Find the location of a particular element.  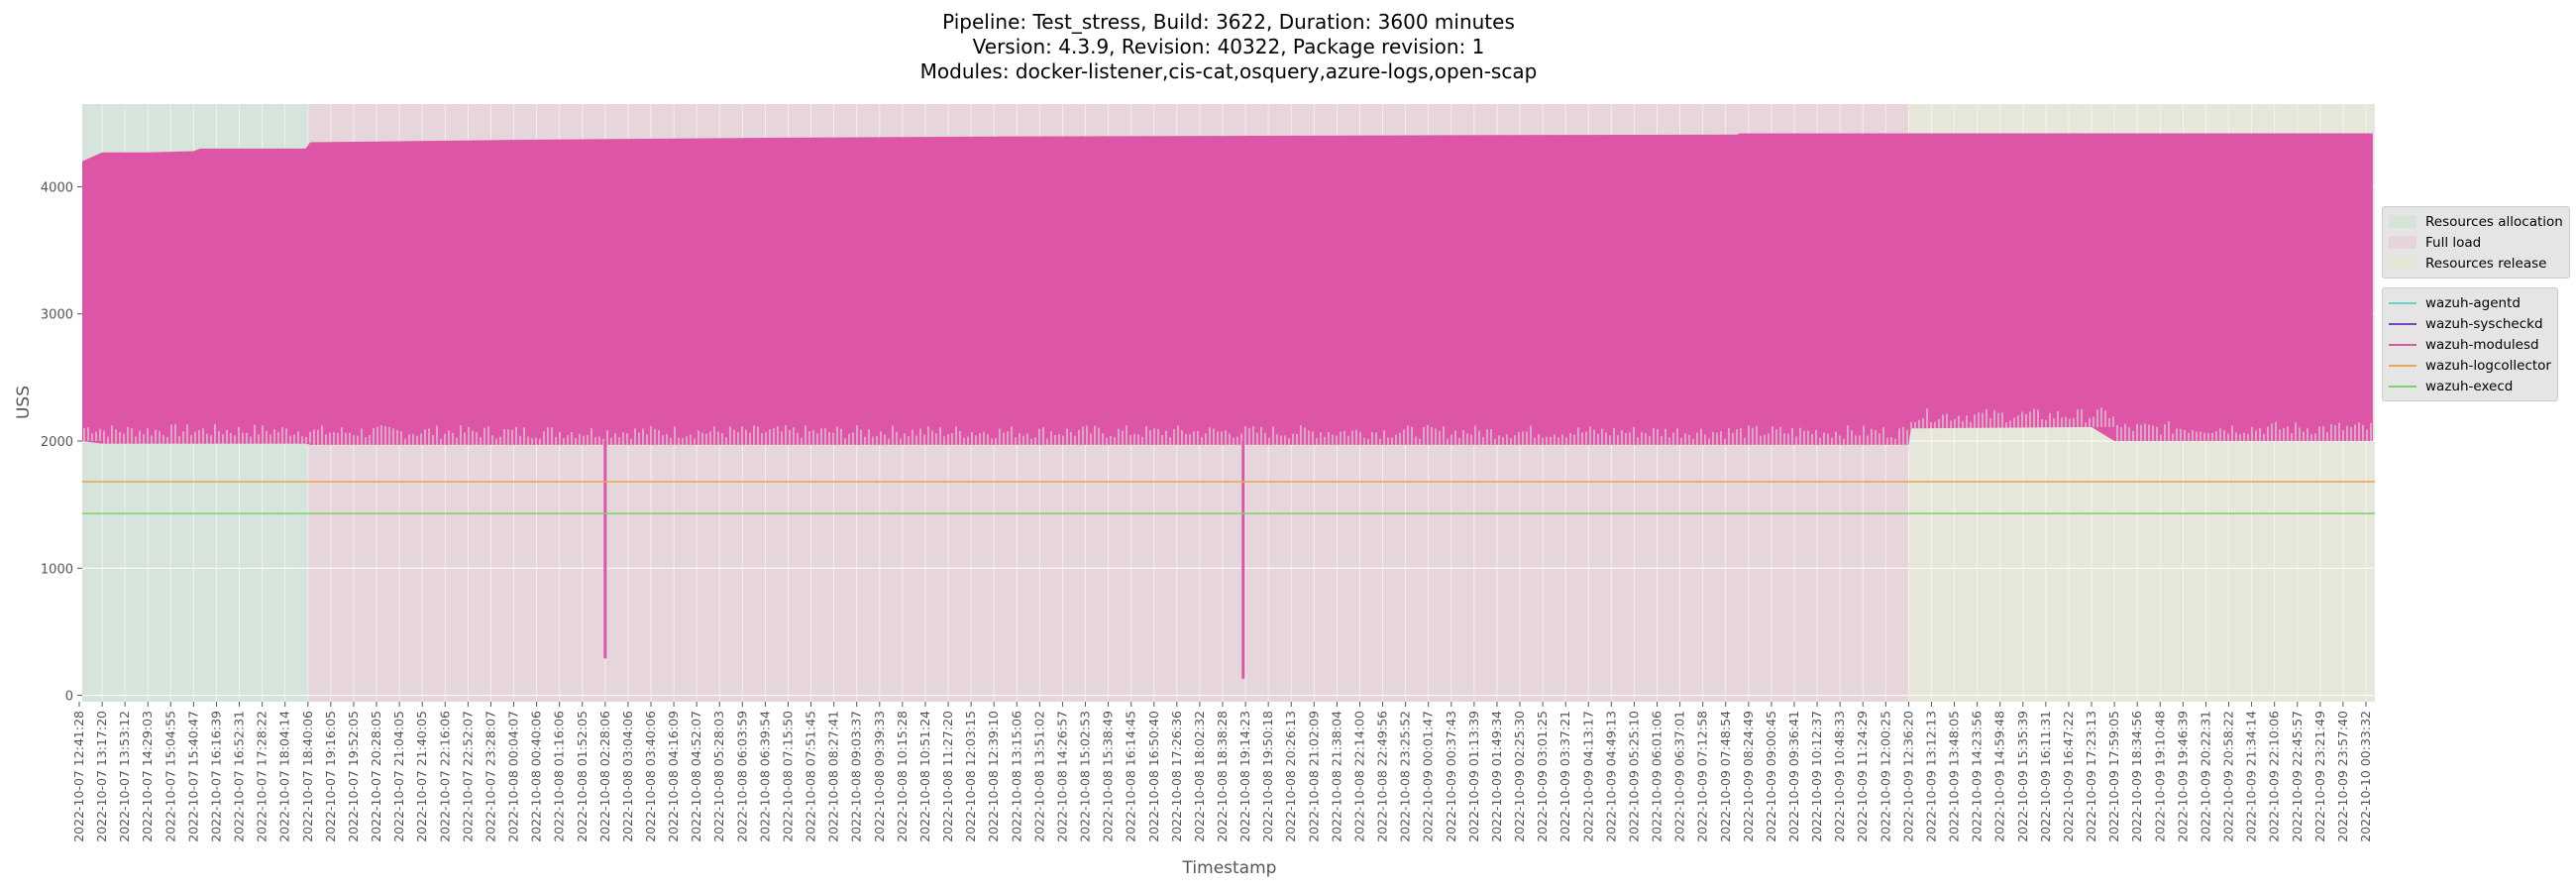

x-tick-label: 2022-10-09 06:01:06 is located at coordinates (1657, 777).